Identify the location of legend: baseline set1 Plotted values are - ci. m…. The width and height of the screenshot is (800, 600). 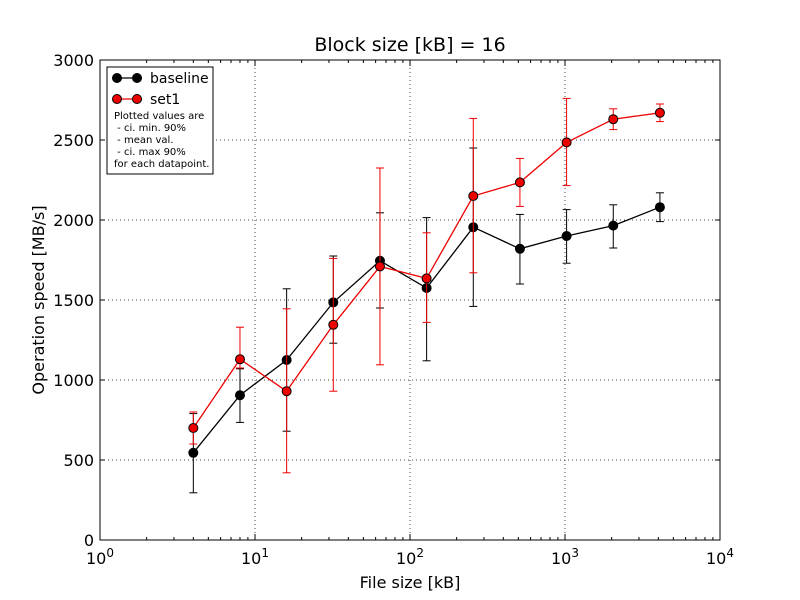
(160, 120).